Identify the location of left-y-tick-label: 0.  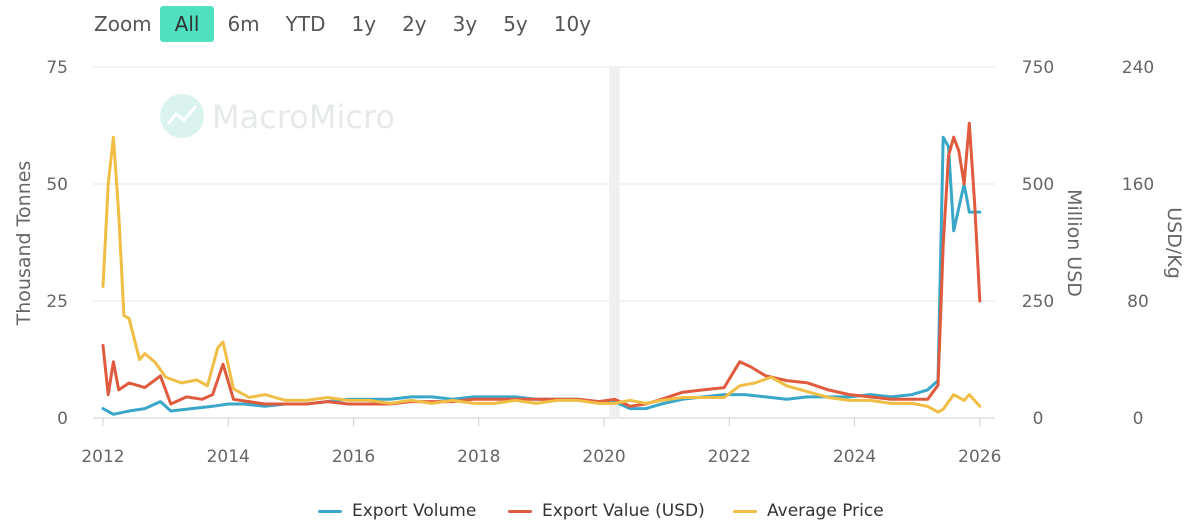
(62, 419).